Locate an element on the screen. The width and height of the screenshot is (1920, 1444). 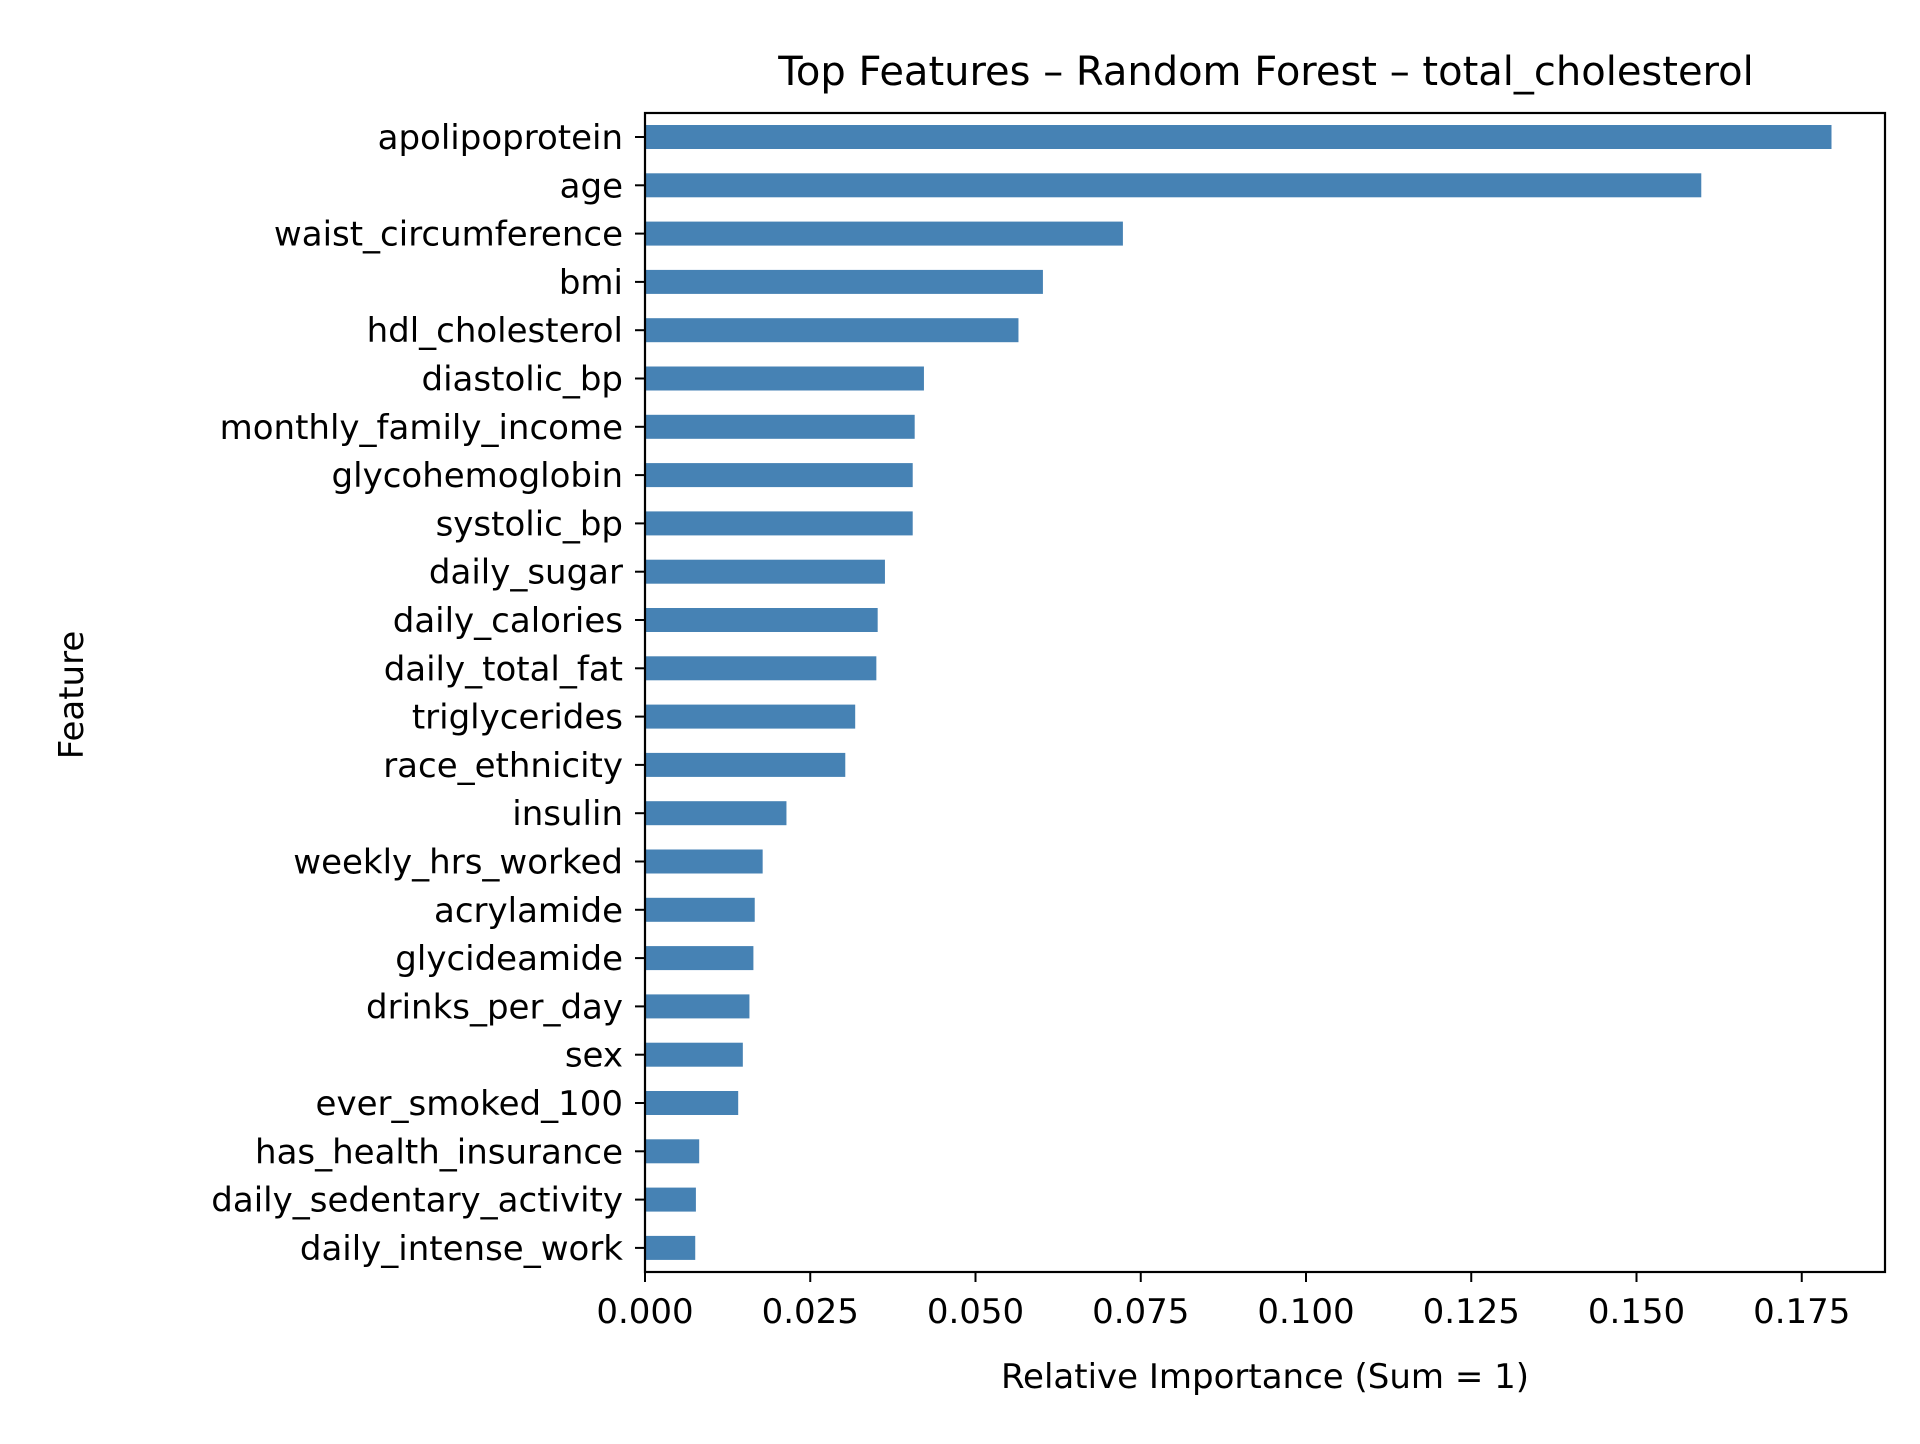
y-tick-label: has_health_insurance is located at coordinates (439, 1152).